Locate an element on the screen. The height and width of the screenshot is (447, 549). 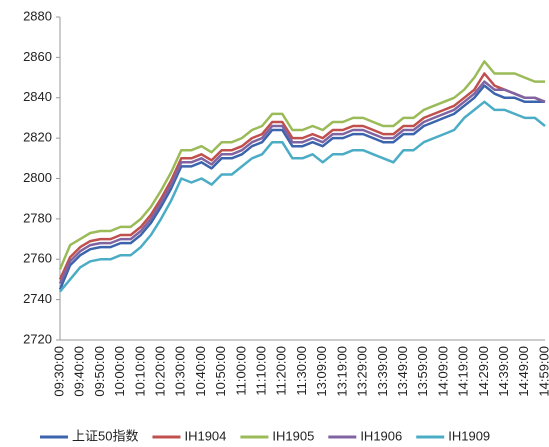
x-tick-label: 10:40:00 is located at coordinates (200, 371).